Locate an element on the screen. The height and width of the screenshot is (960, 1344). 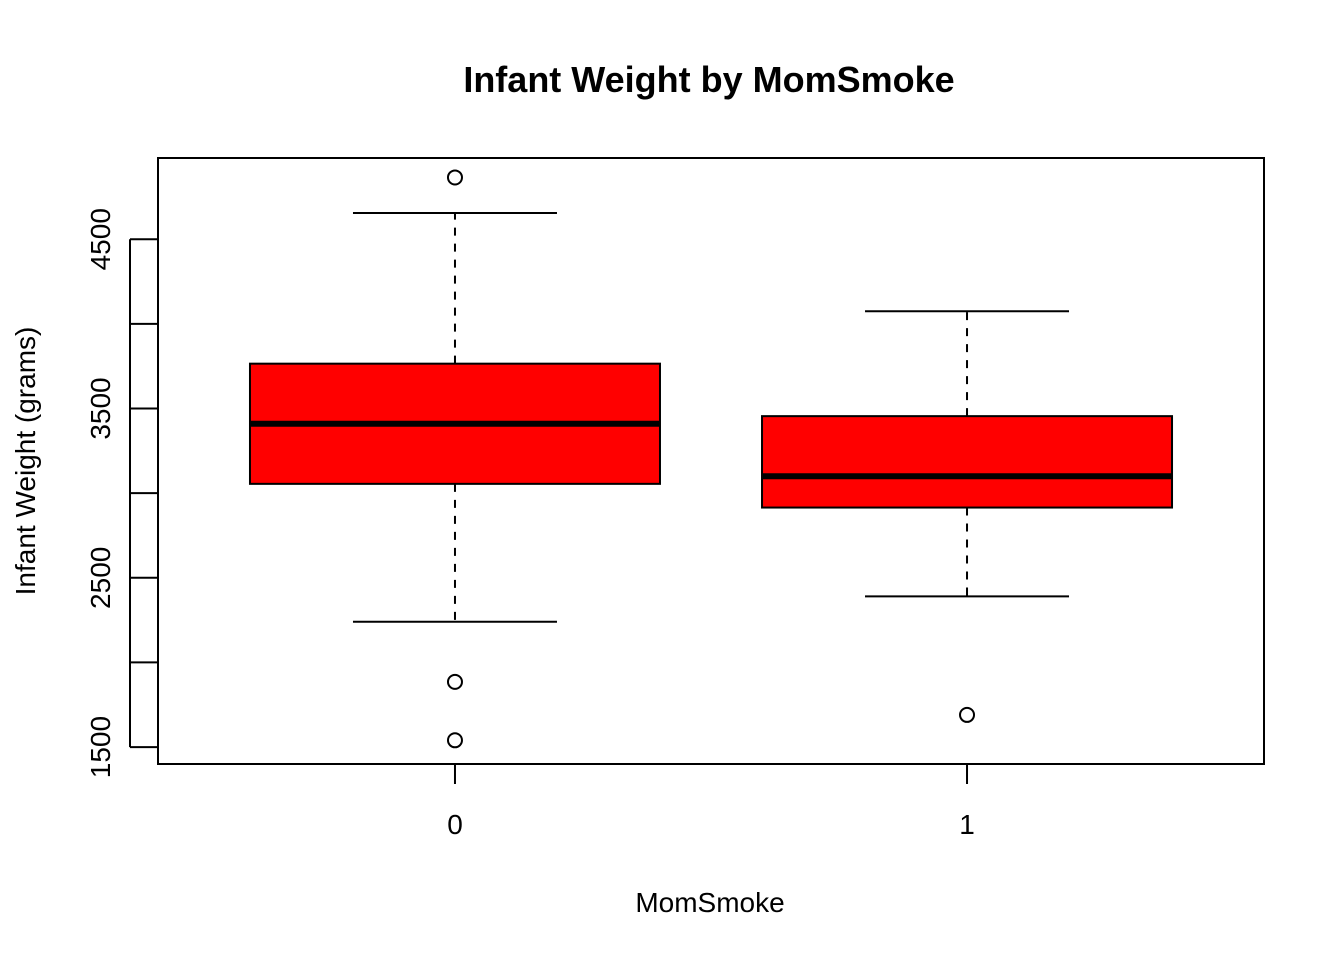
y-axis-label: Infant Weight (grams) is located at coordinates (25, 461).